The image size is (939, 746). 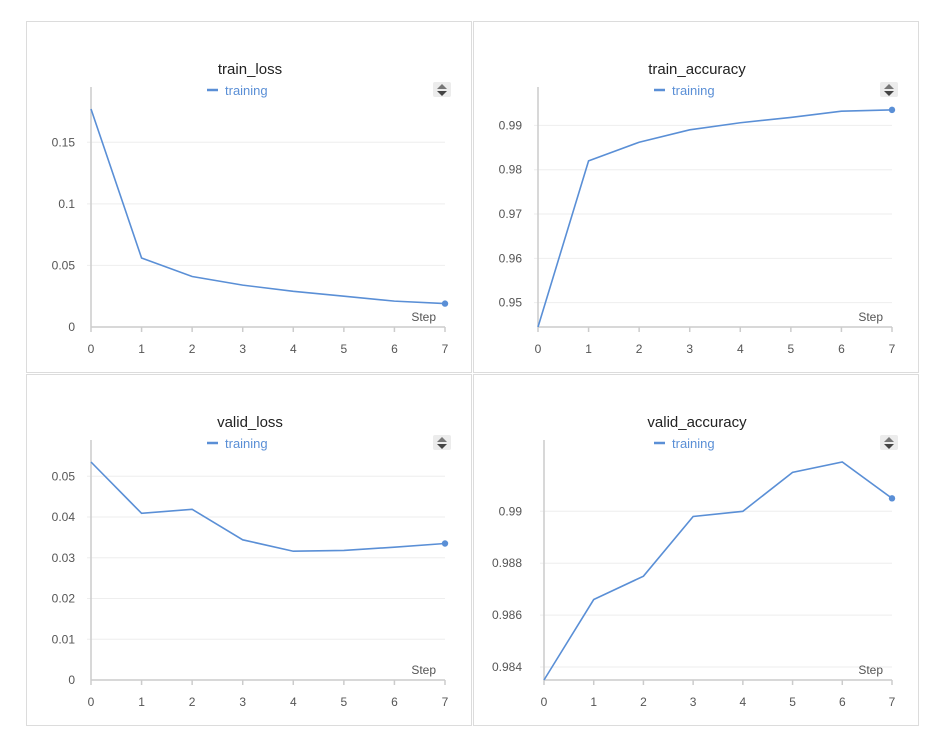 What do you see at coordinates (64, 142) in the screenshot?
I see `y-tick-label: 0.15` at bounding box center [64, 142].